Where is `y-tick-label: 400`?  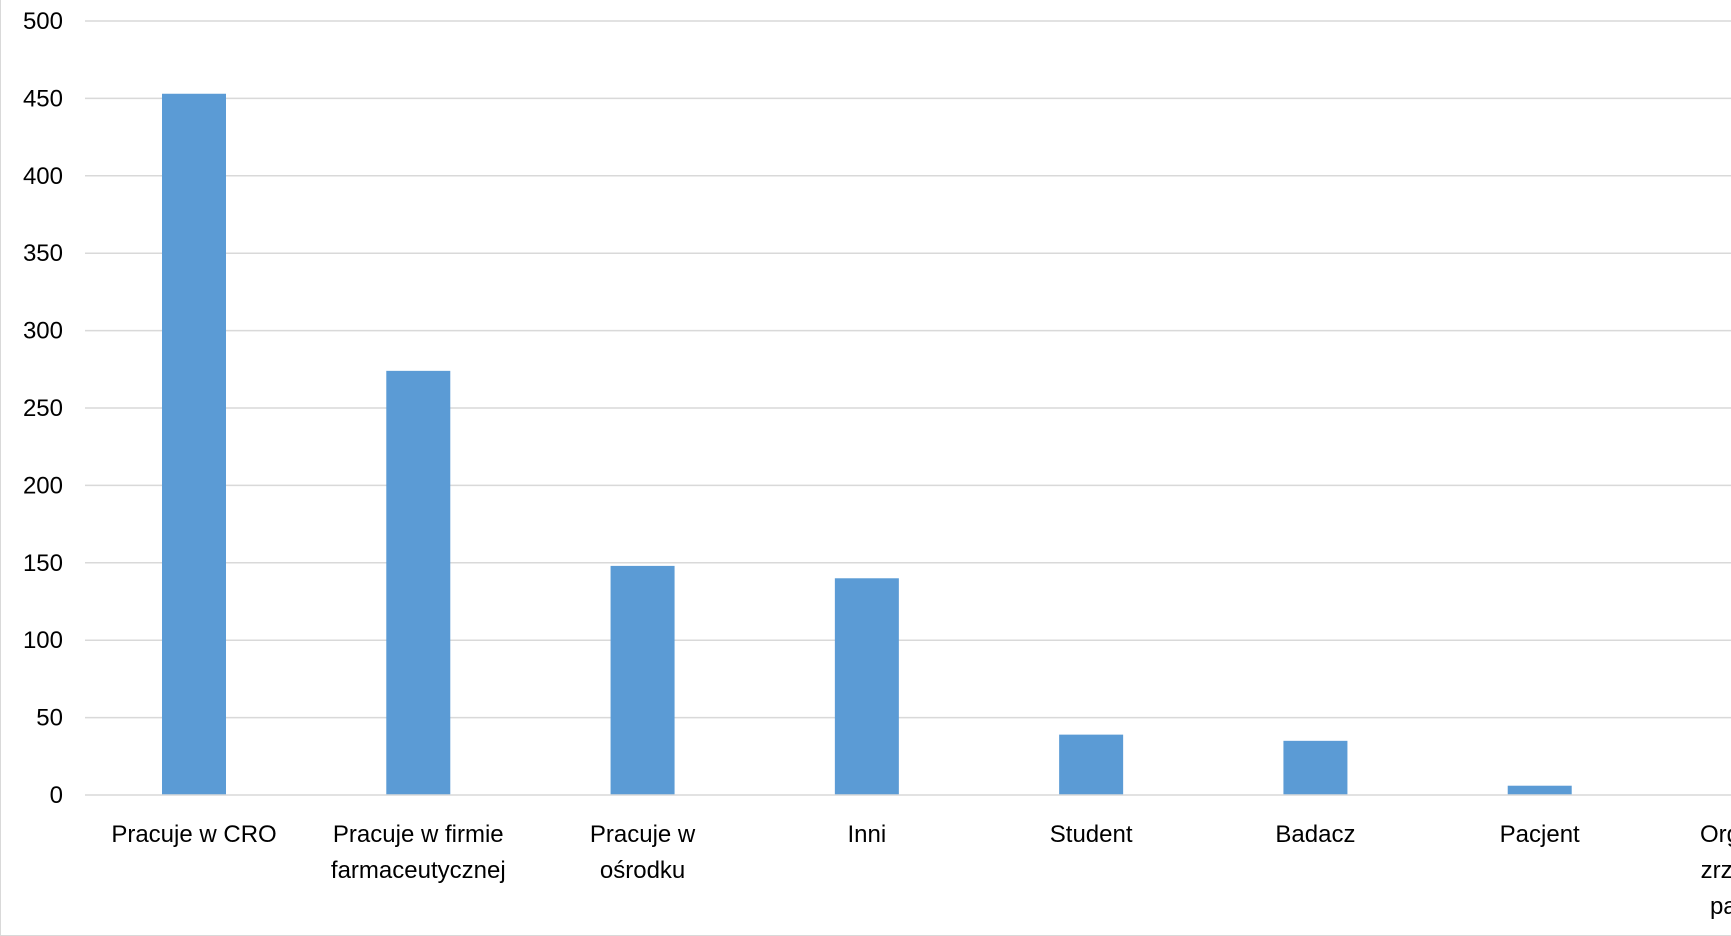 y-tick-label: 400 is located at coordinates (43, 176).